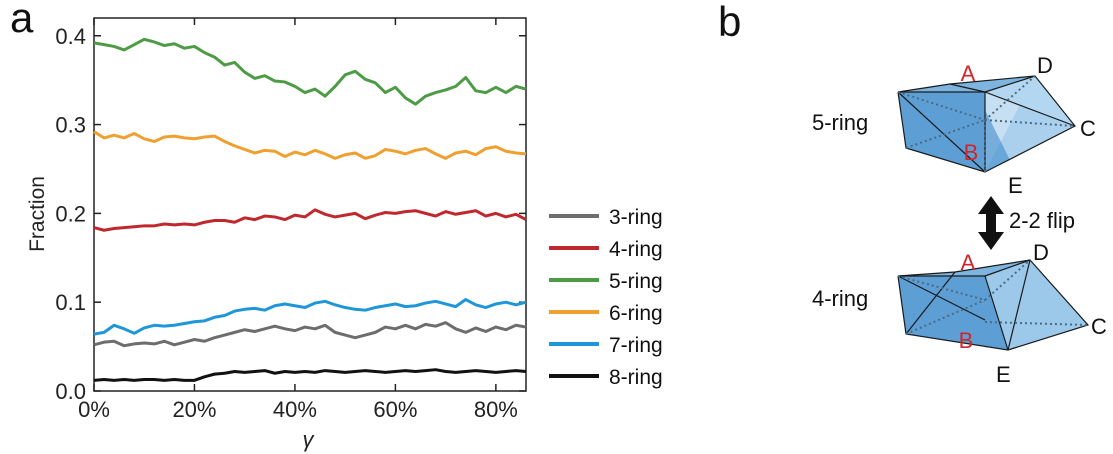 This screenshot has height=454, width=1113. I want to click on face-mid-b, so click(1036, 305).